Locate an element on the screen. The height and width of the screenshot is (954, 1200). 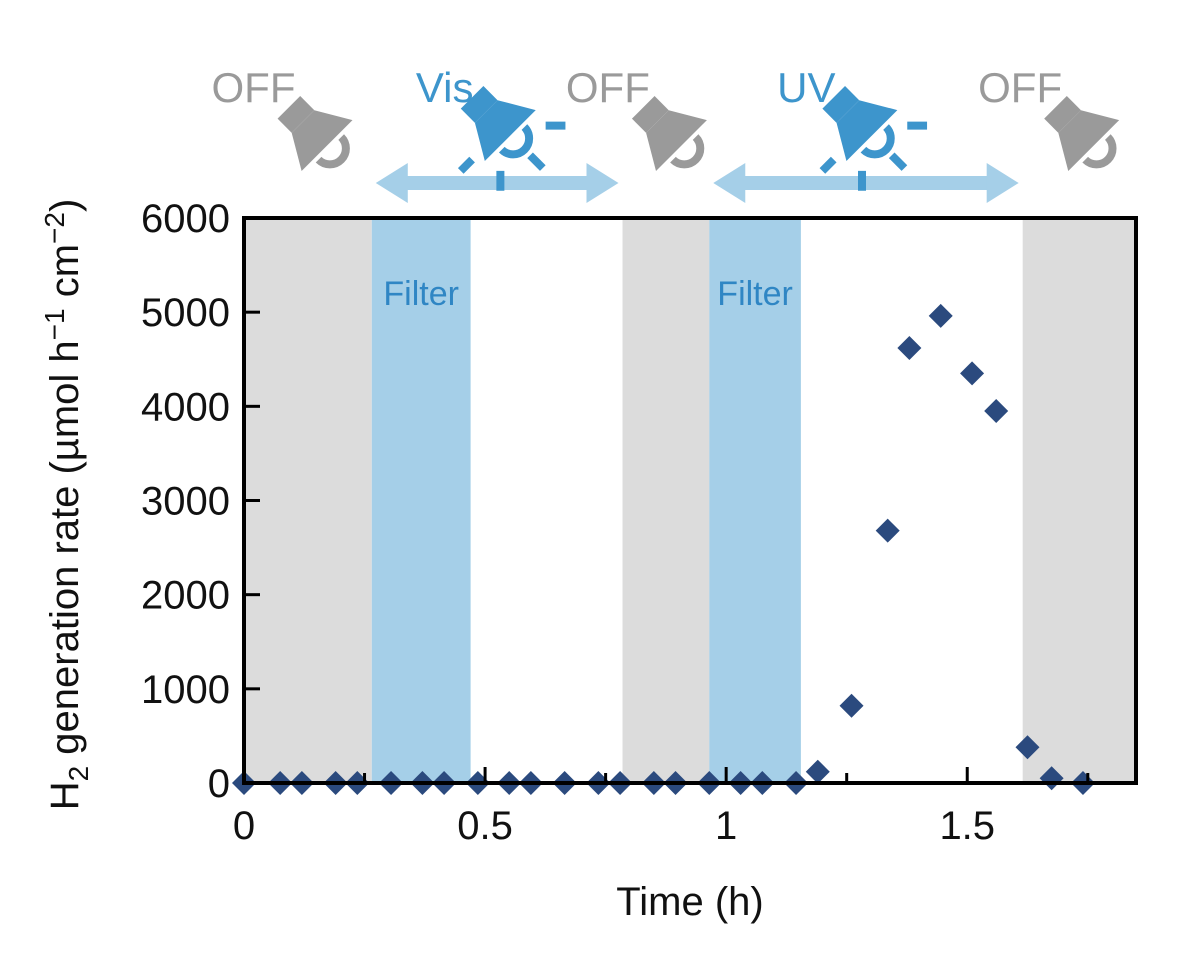
x-tick-label: 0.5 is located at coordinates (485, 826).